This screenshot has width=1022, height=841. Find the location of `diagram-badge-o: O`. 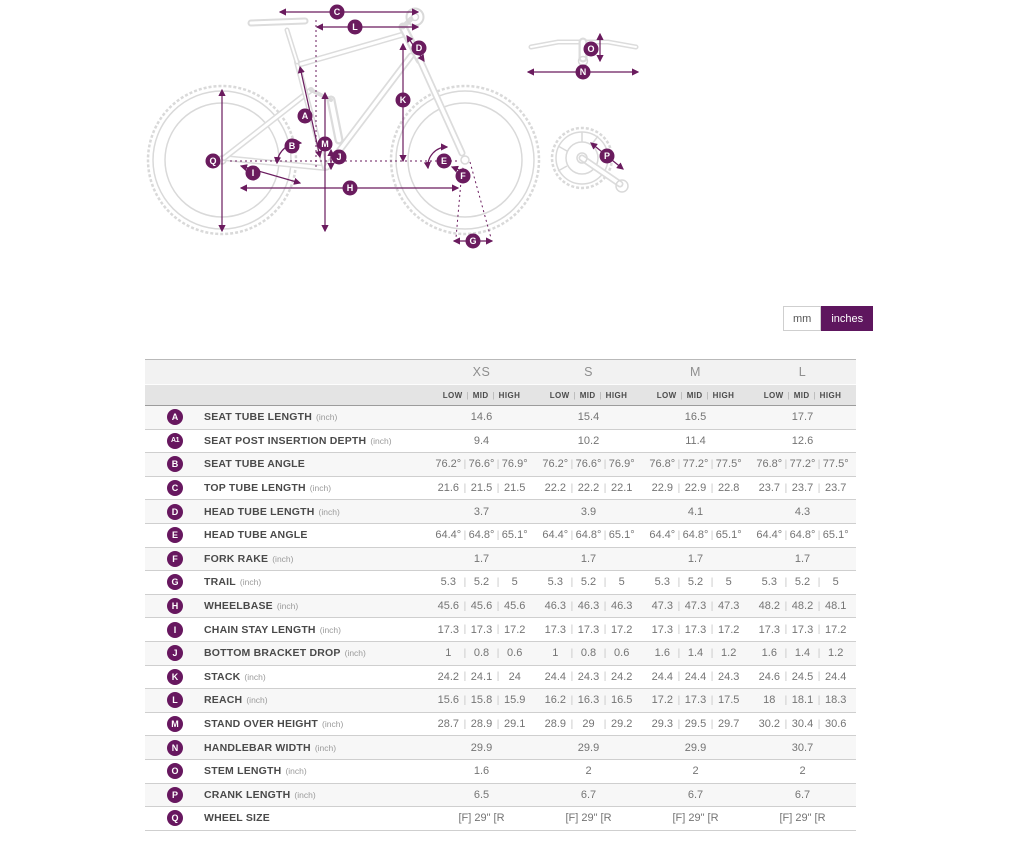

diagram-badge-o: O is located at coordinates (591, 49).